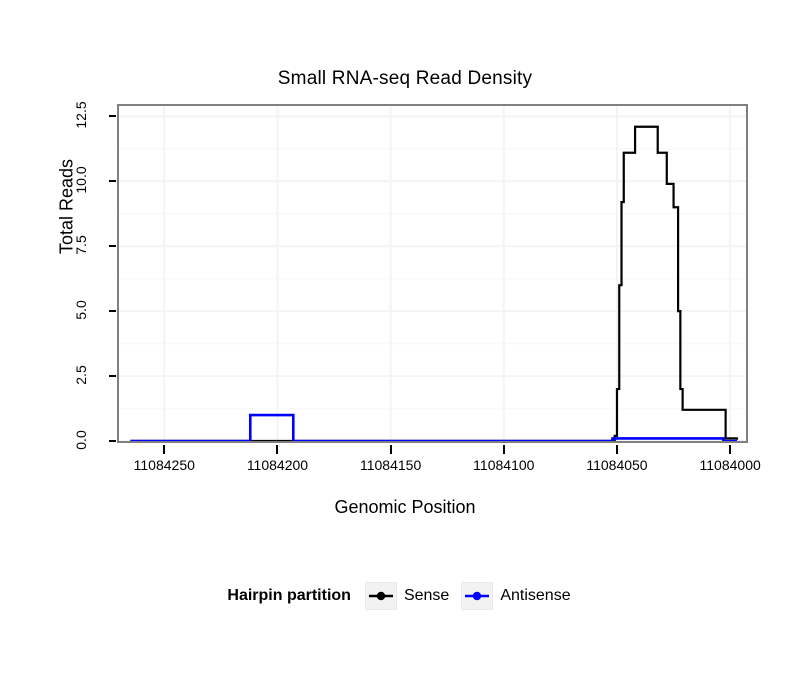 The height and width of the screenshot is (690, 810). What do you see at coordinates (277, 465) in the screenshot?
I see `x-tick-label: 11084200` at bounding box center [277, 465].